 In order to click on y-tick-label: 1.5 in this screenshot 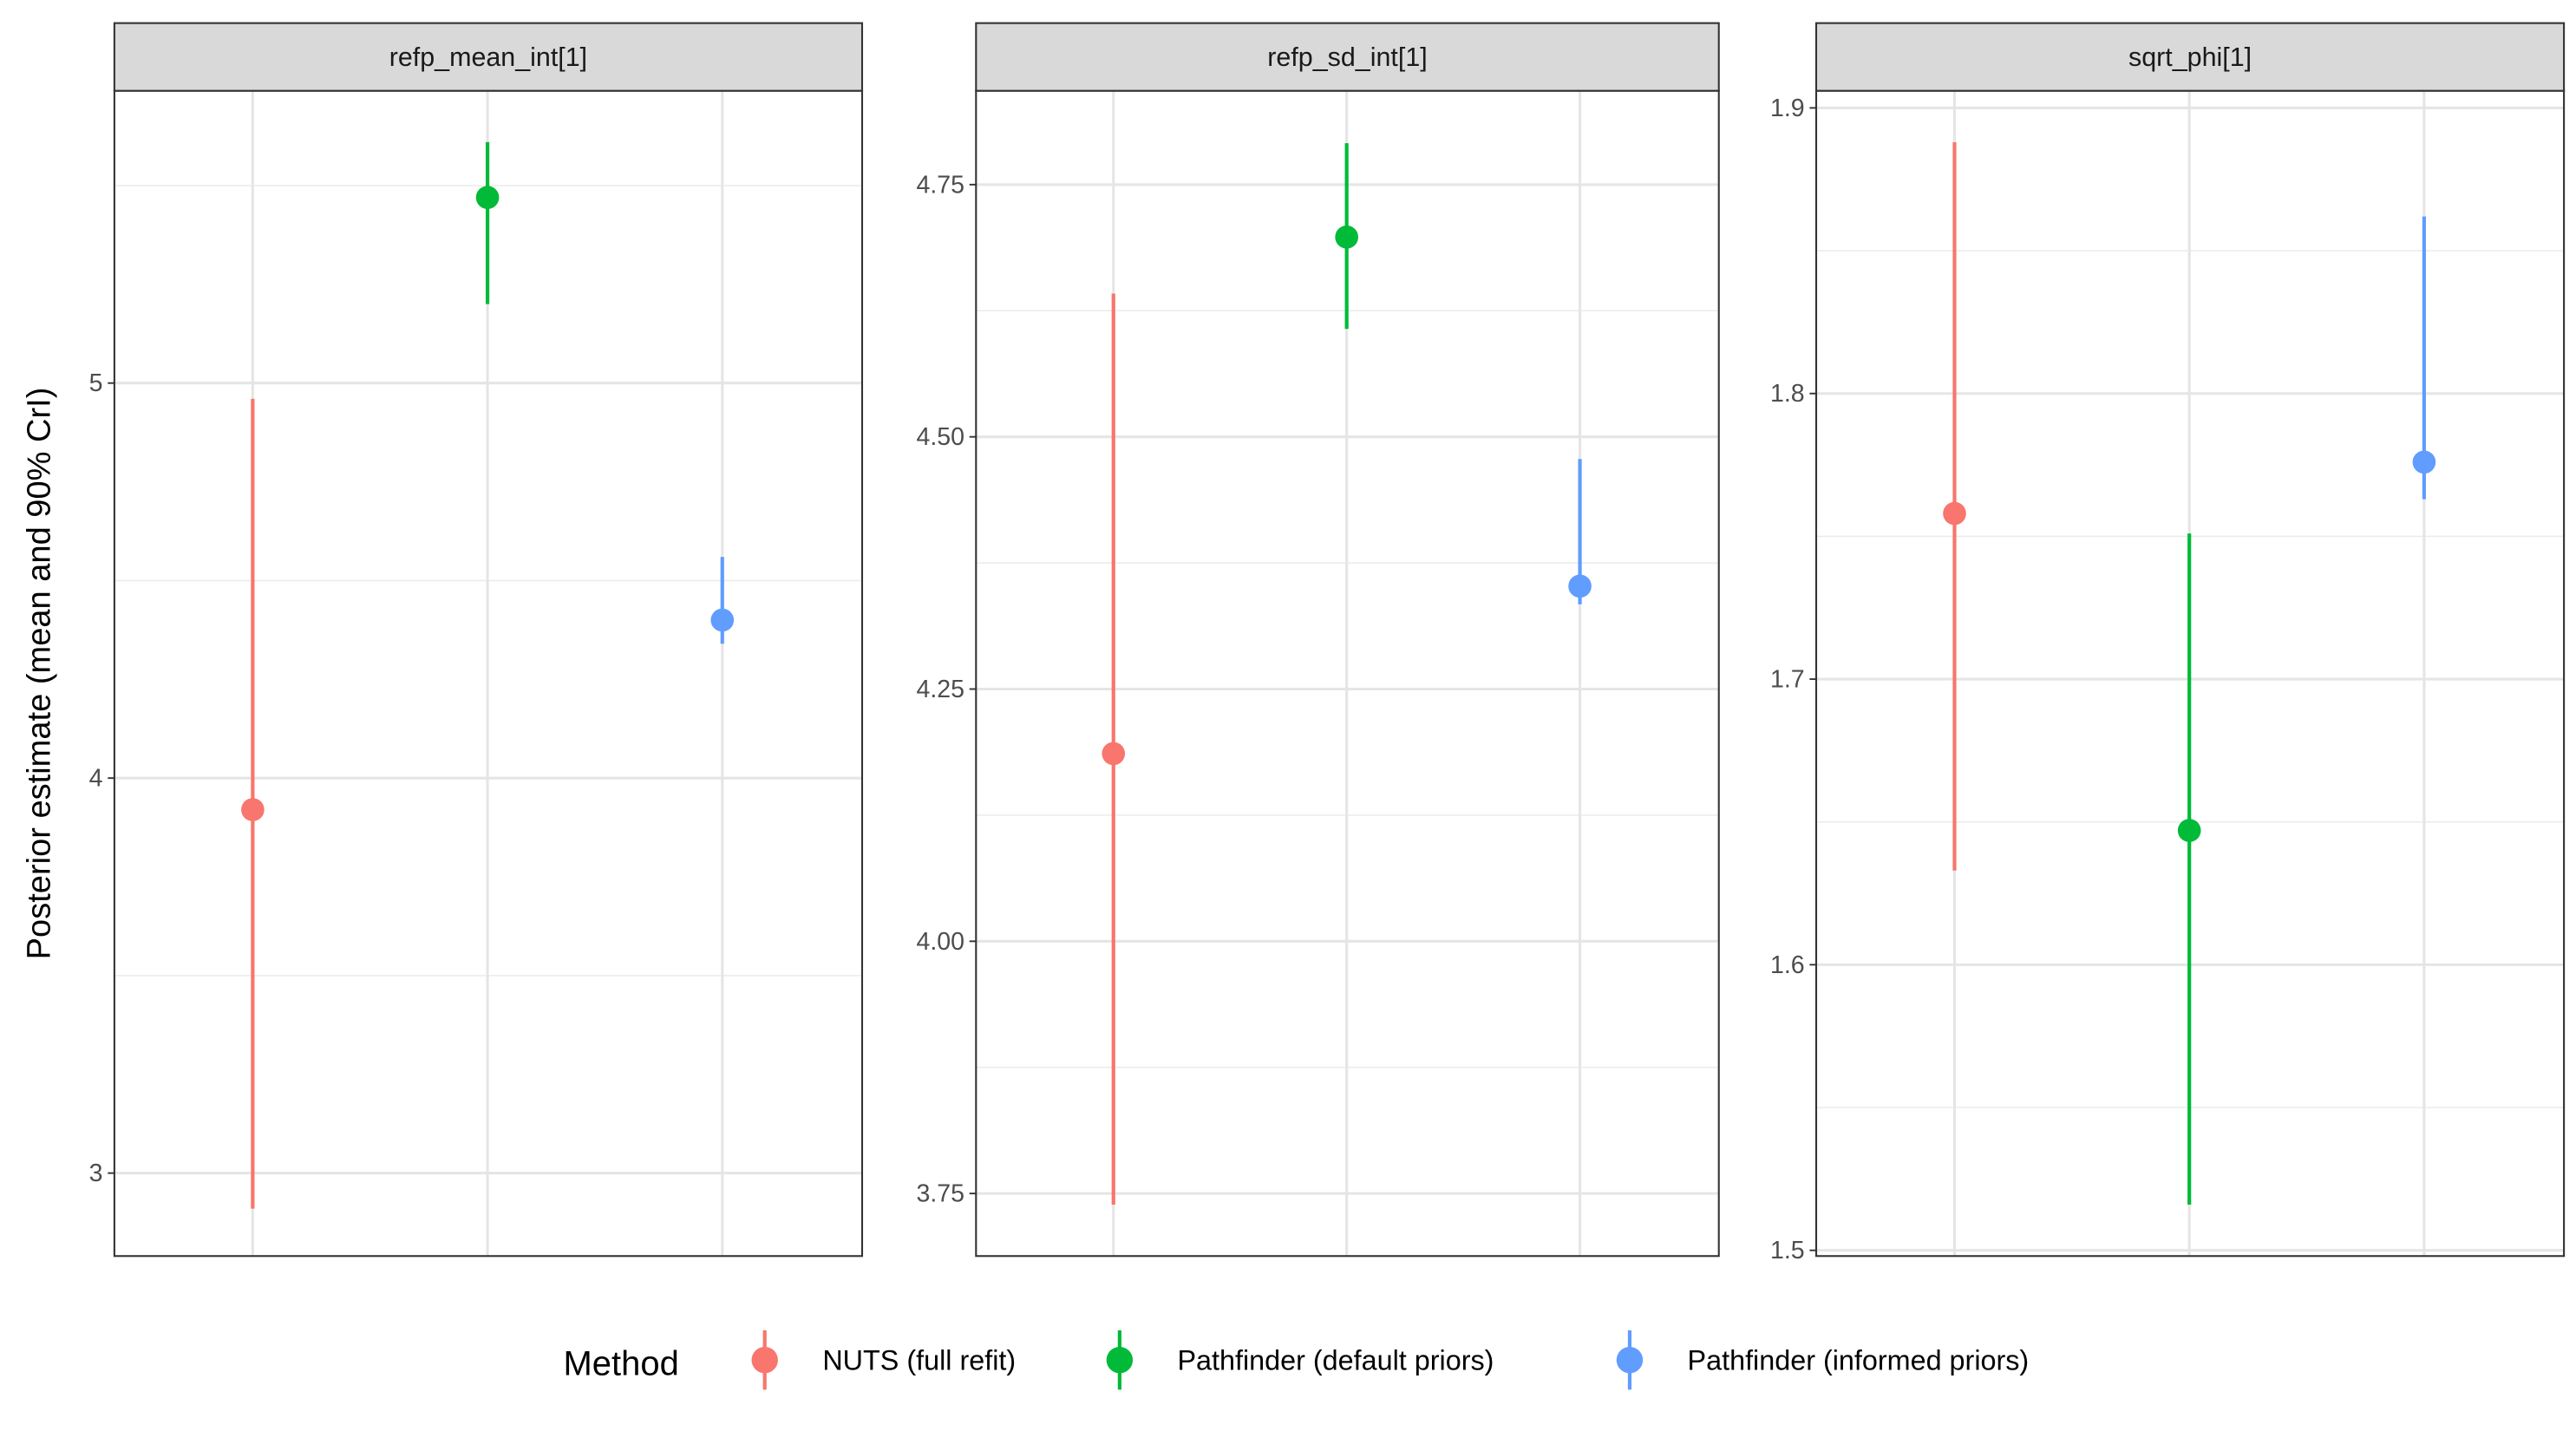, I will do `click(1787, 1250)`.